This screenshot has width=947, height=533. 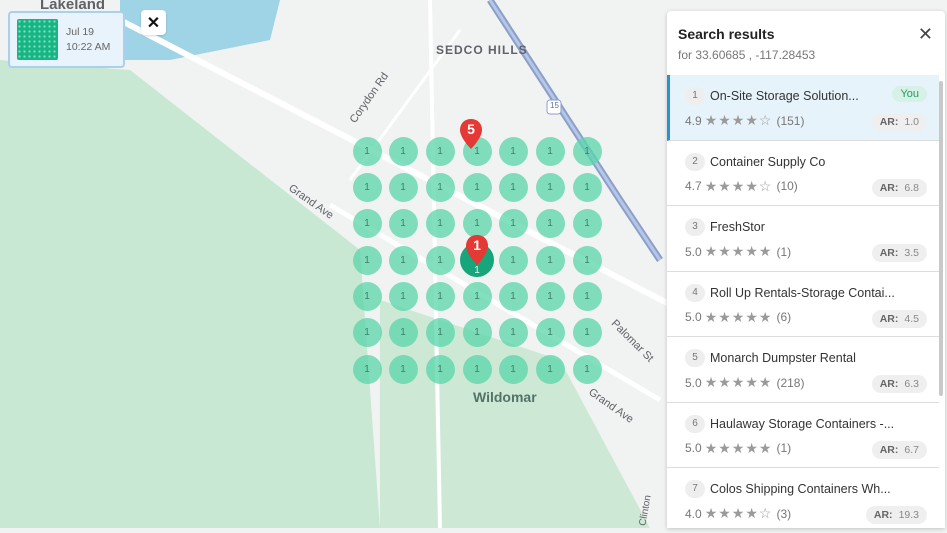 What do you see at coordinates (695, 358) in the screenshot?
I see `rank-badge: 5` at bounding box center [695, 358].